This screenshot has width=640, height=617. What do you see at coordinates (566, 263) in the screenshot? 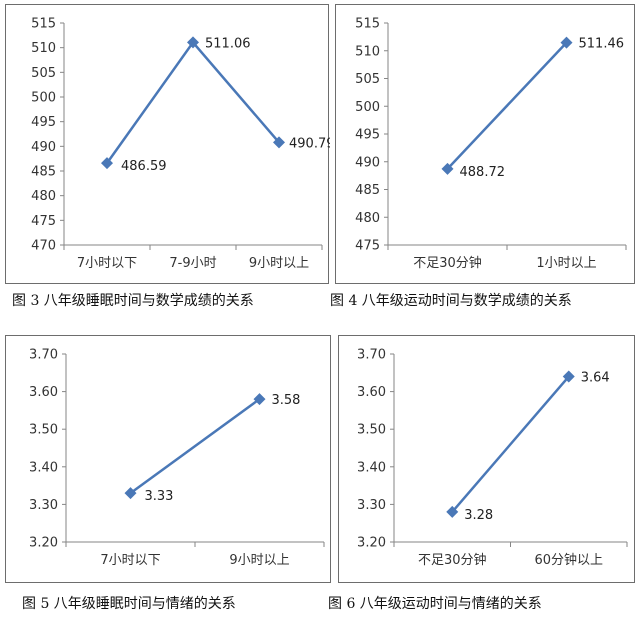
I see `x-tick-label: 1小时以上` at bounding box center [566, 263].